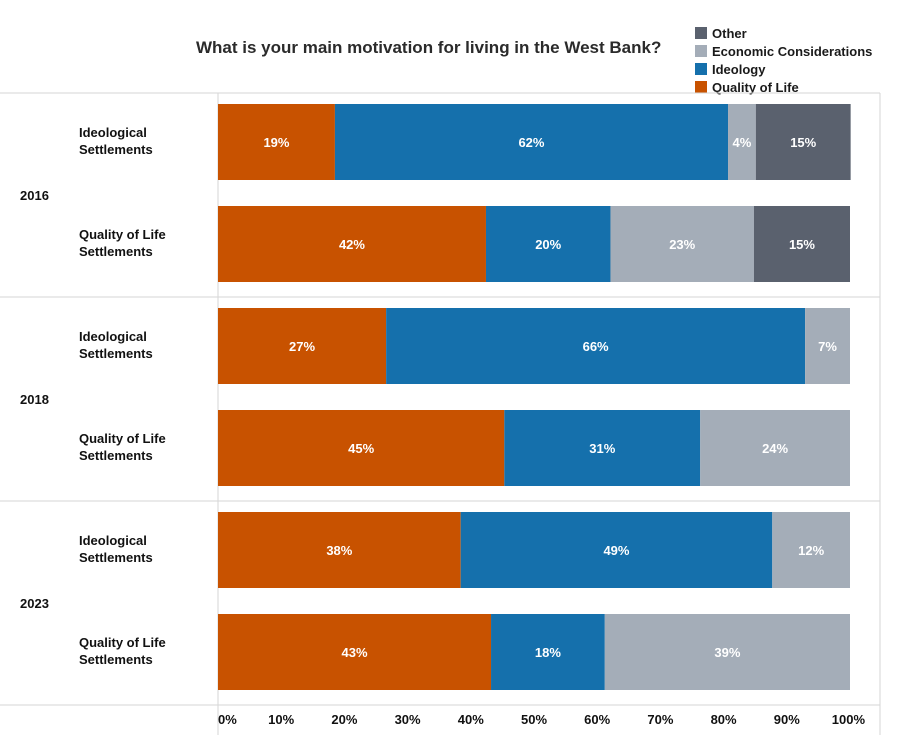 The width and height of the screenshot is (903, 747). I want to click on x-tick-label: 20%, so click(344, 719).